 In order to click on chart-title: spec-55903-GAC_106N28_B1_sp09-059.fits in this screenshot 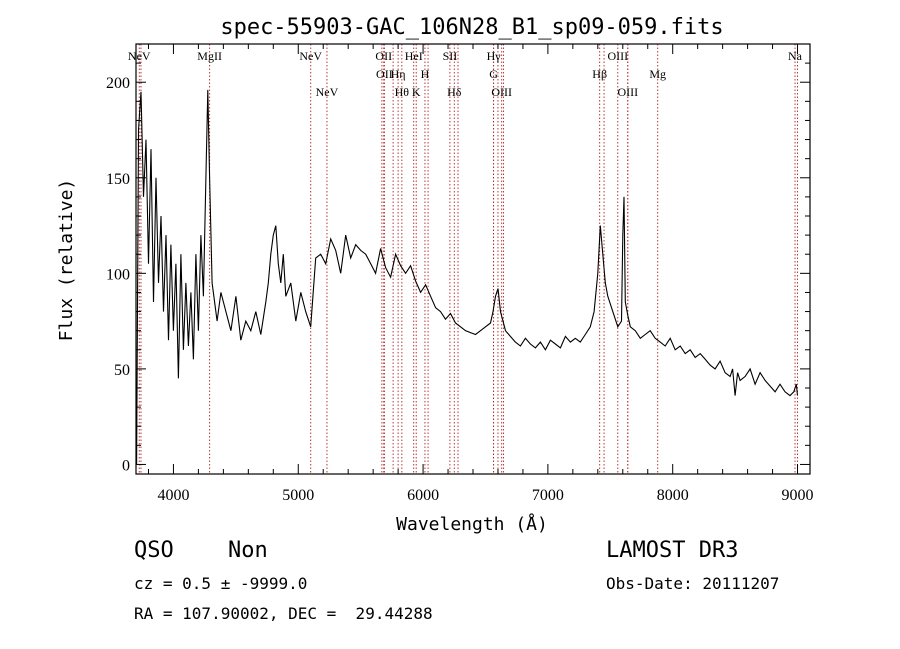, I will do `click(471, 27)`.